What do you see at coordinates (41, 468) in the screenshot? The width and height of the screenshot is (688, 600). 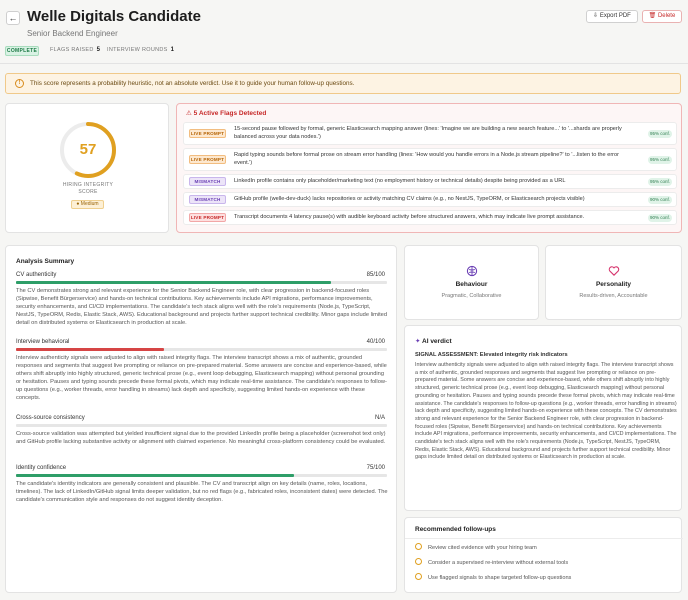 I see `section-label: Identity confidence` at bounding box center [41, 468].